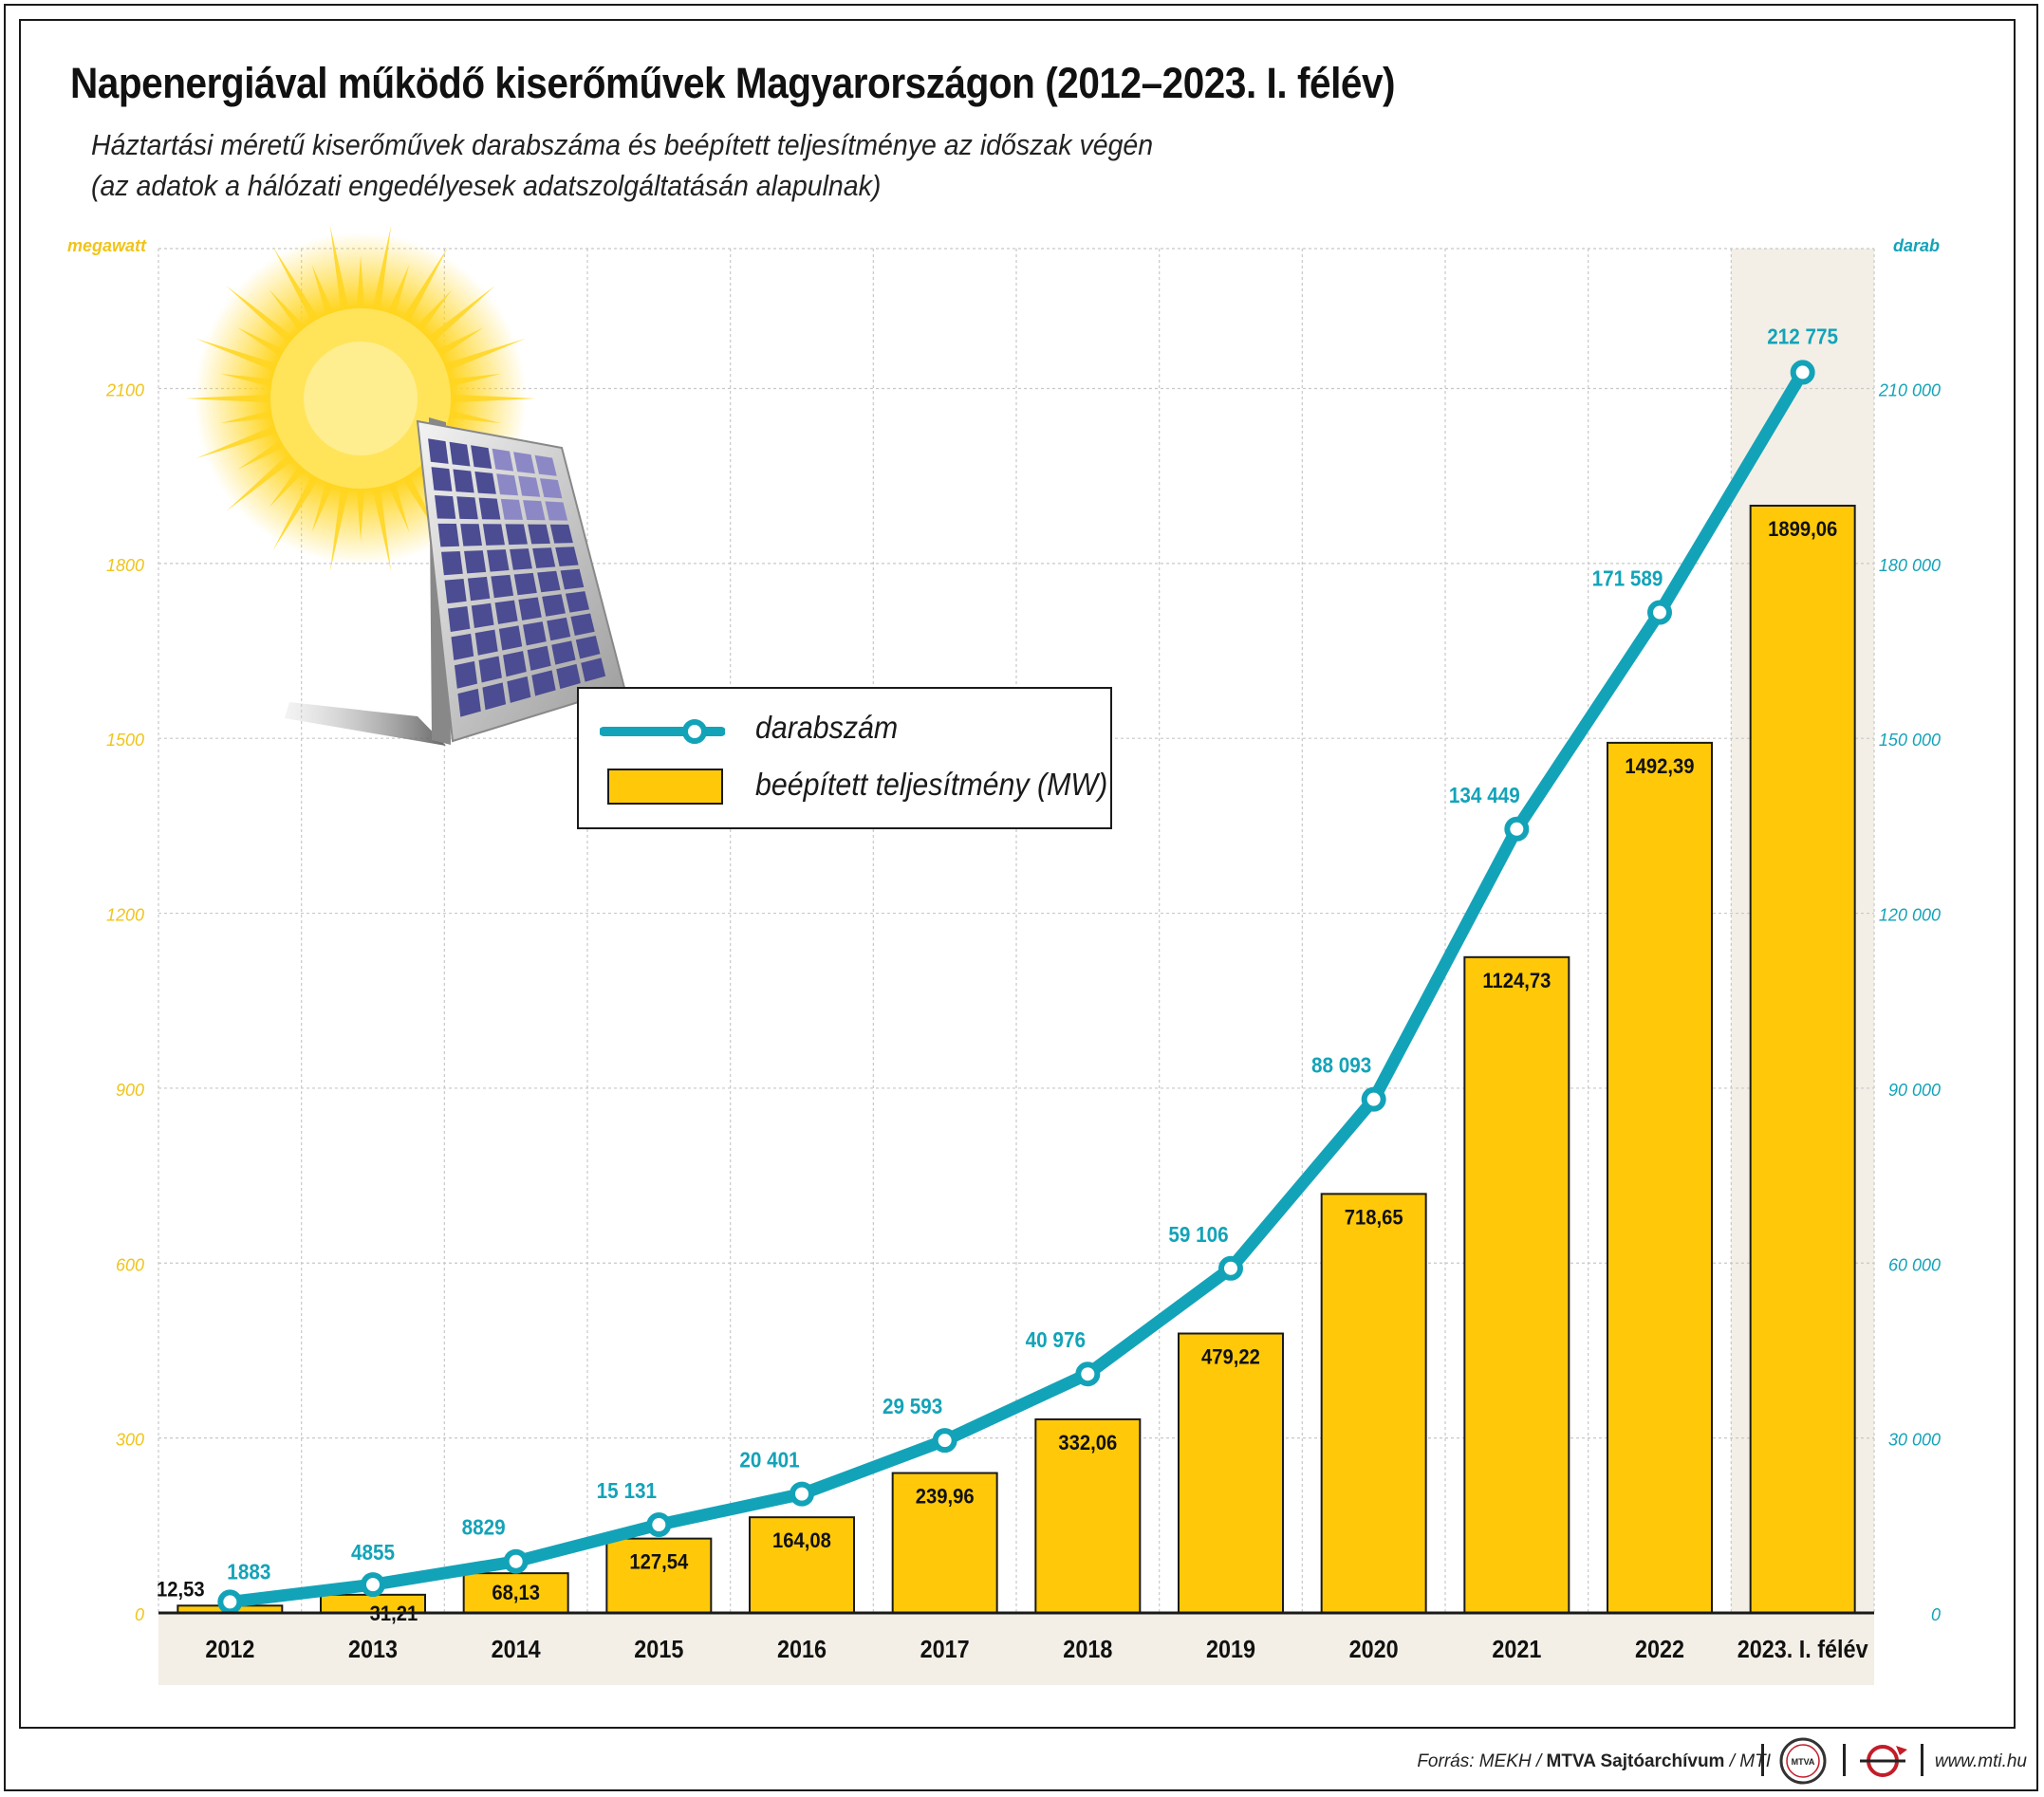  I want to click on count-point-2016, so click(802, 1494).